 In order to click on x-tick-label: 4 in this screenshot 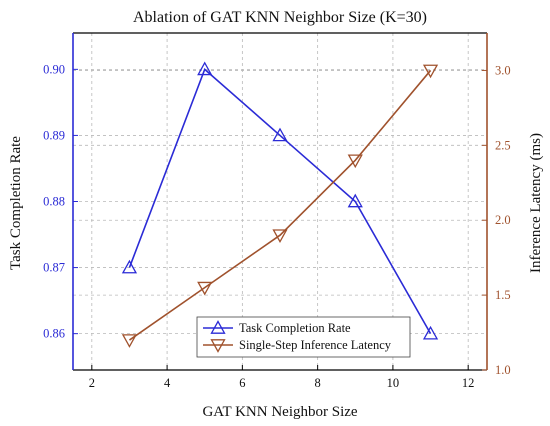, I will do `click(167, 383)`.